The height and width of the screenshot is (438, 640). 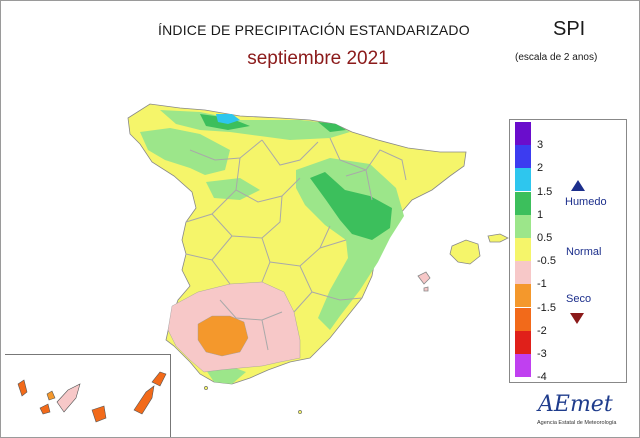 I want to click on month-label: septiembre 2021, so click(x=318, y=58).